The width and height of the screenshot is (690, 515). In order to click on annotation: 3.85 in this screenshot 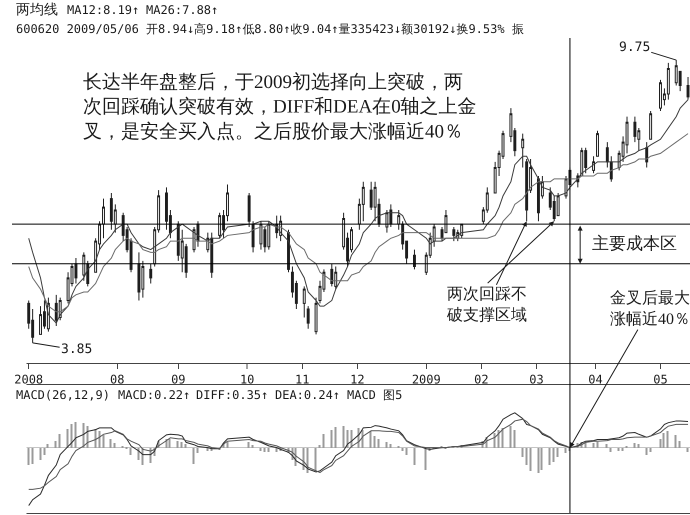, I will do `click(76, 349)`.